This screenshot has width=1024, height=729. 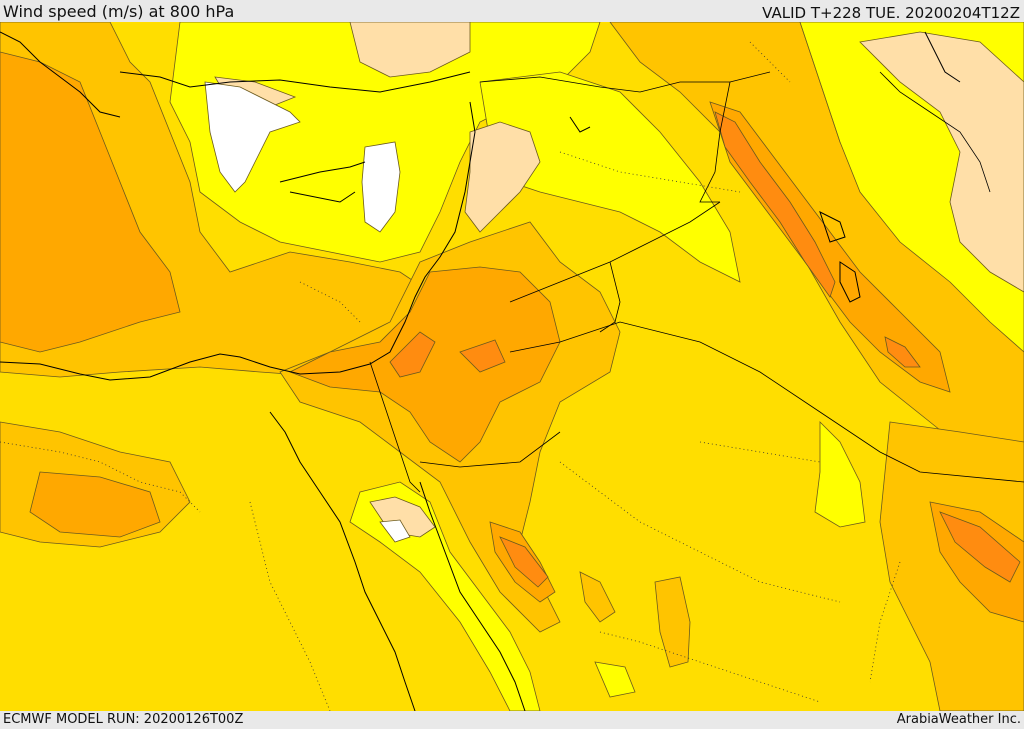 What do you see at coordinates (941, 162) in the screenshot?
I see `fill-peach-east` at bounding box center [941, 162].